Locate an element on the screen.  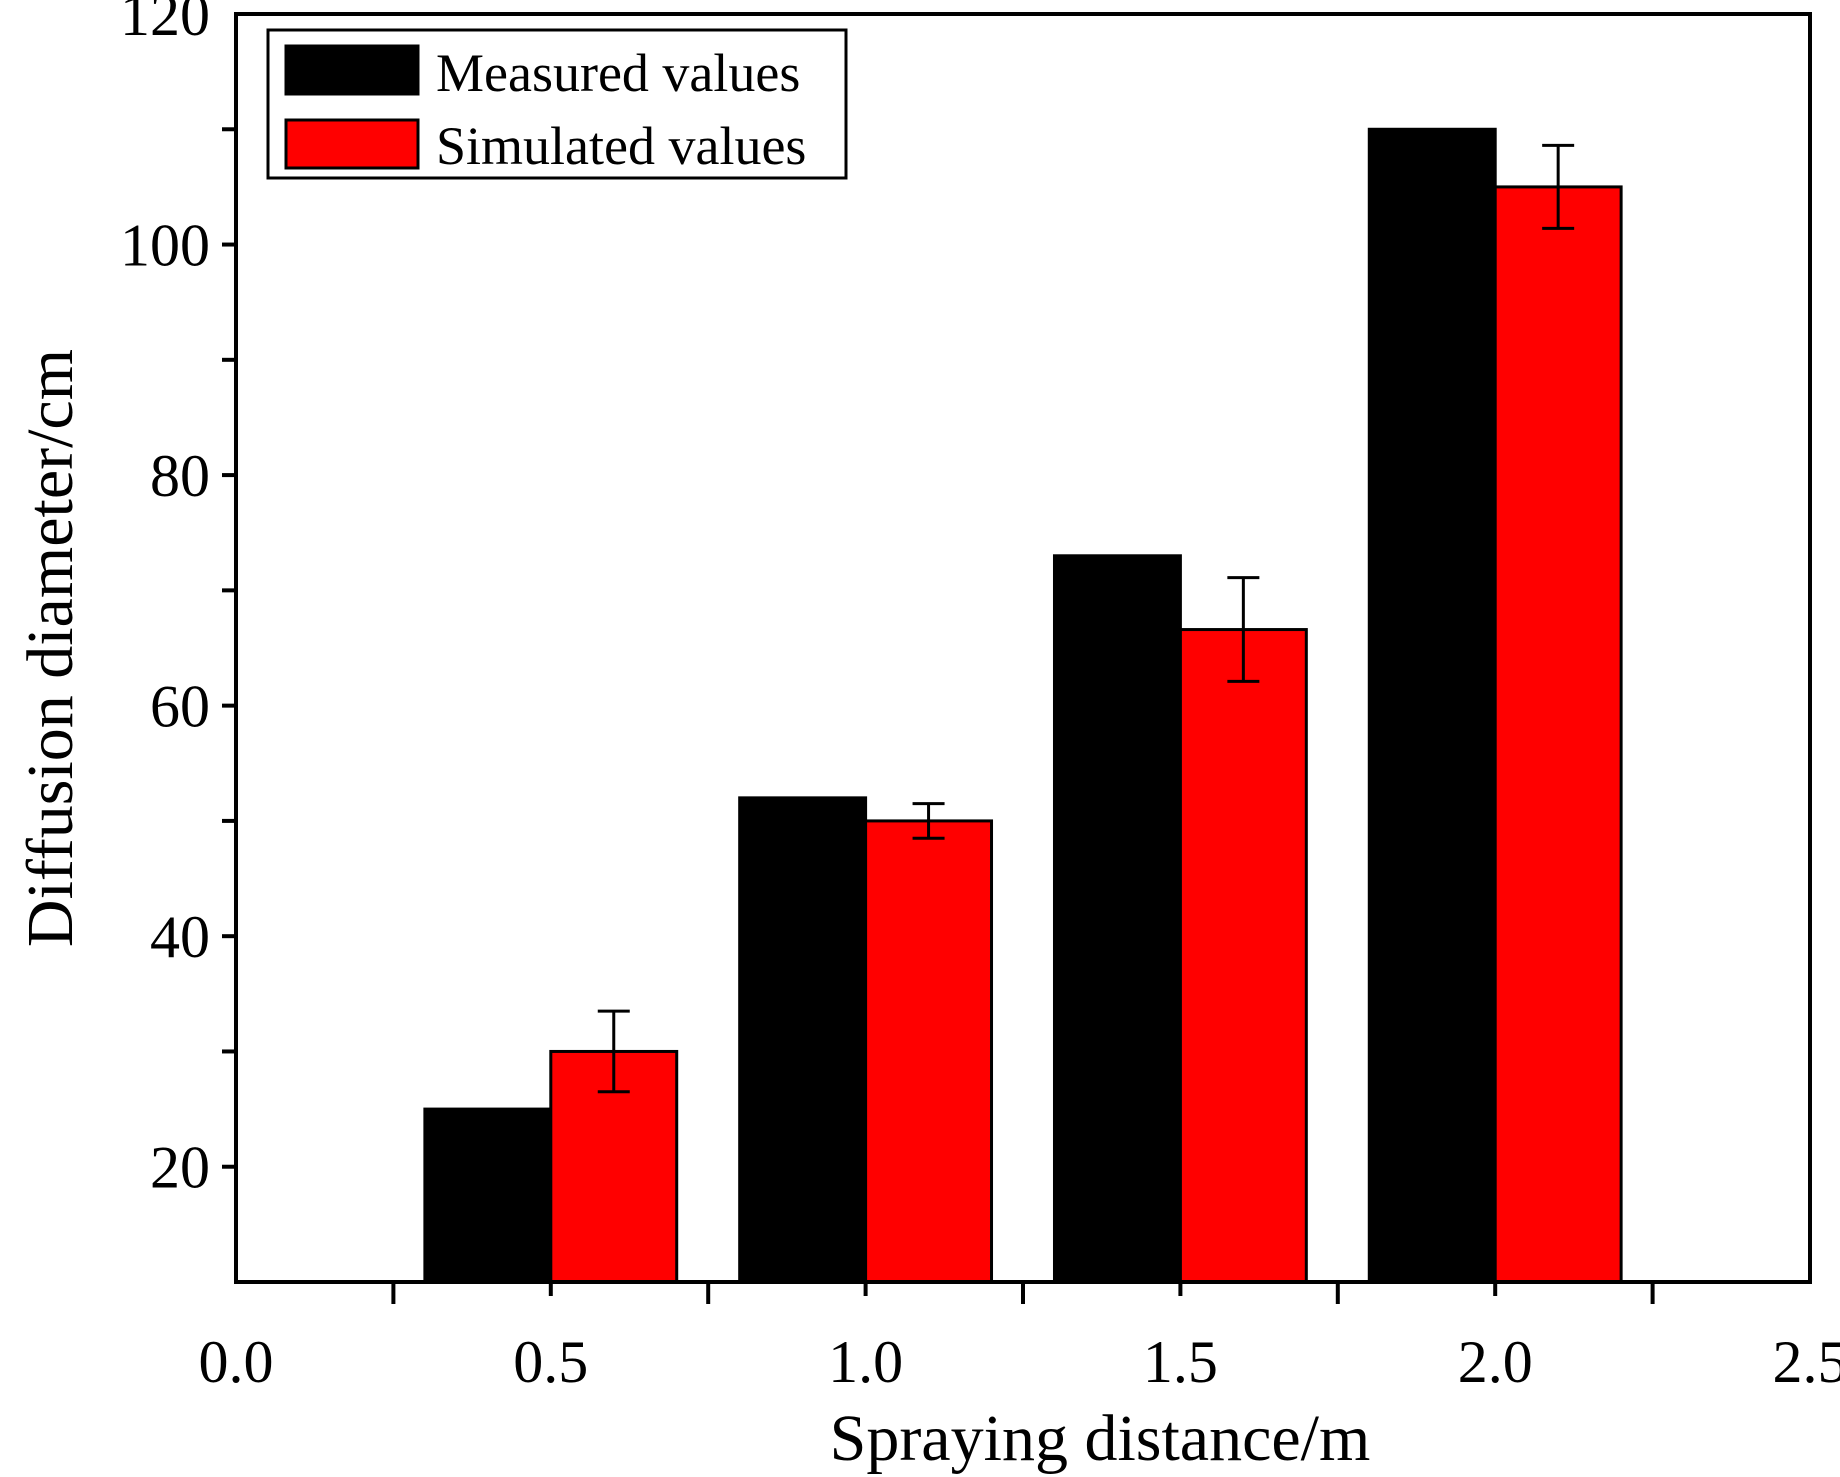
y-axis-title: Diffusion diameter/cm is located at coordinates (50, 648).